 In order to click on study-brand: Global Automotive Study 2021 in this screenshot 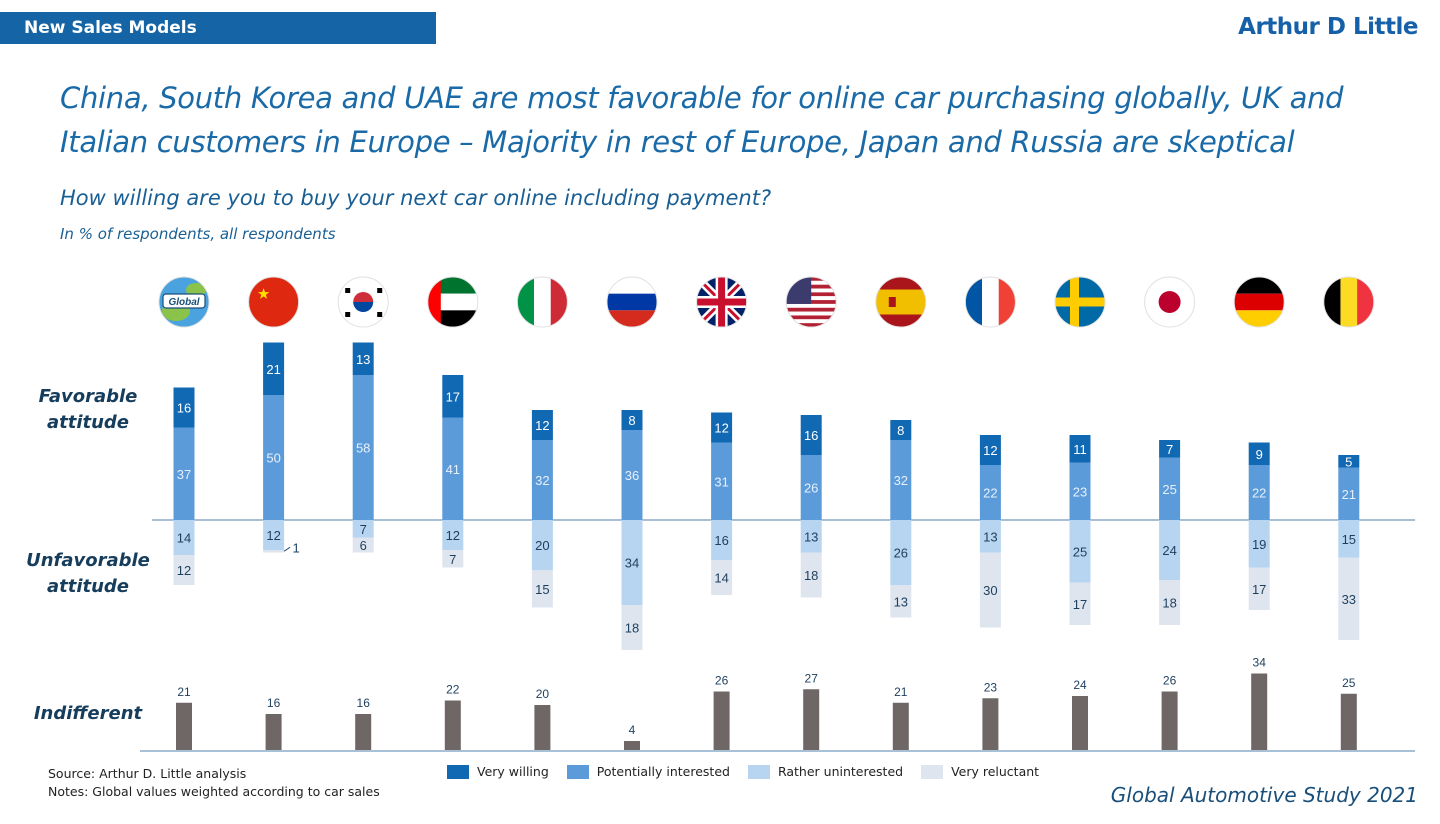, I will do `click(1264, 795)`.